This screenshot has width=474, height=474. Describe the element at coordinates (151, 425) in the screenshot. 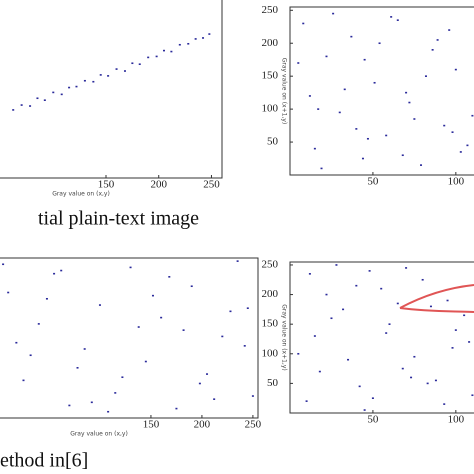

I see `x-tick-label: 150` at that location.